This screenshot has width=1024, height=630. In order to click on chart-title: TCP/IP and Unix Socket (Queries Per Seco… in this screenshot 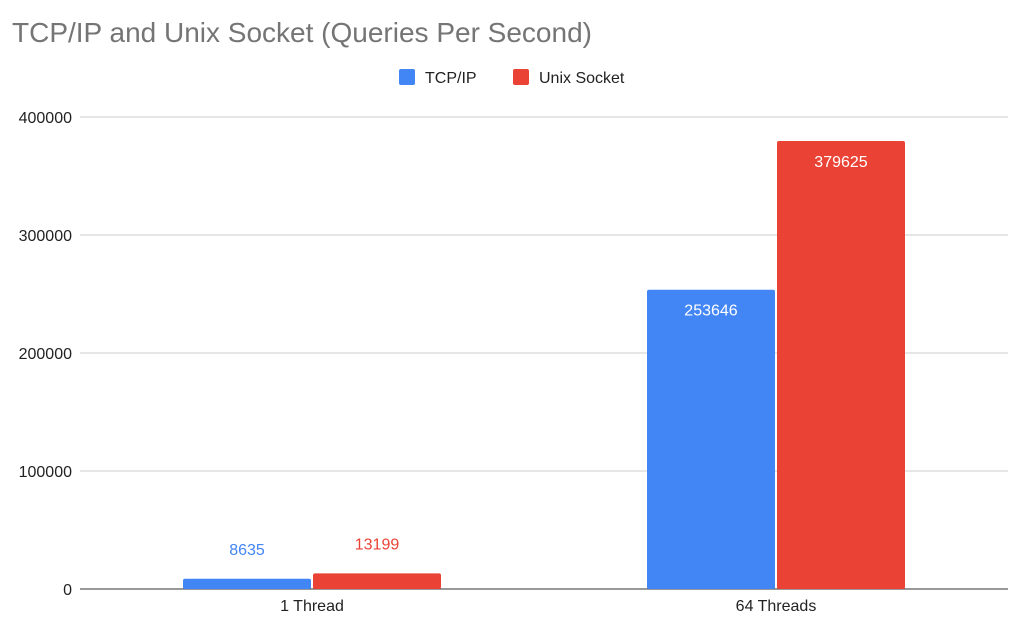, I will do `click(302, 32)`.